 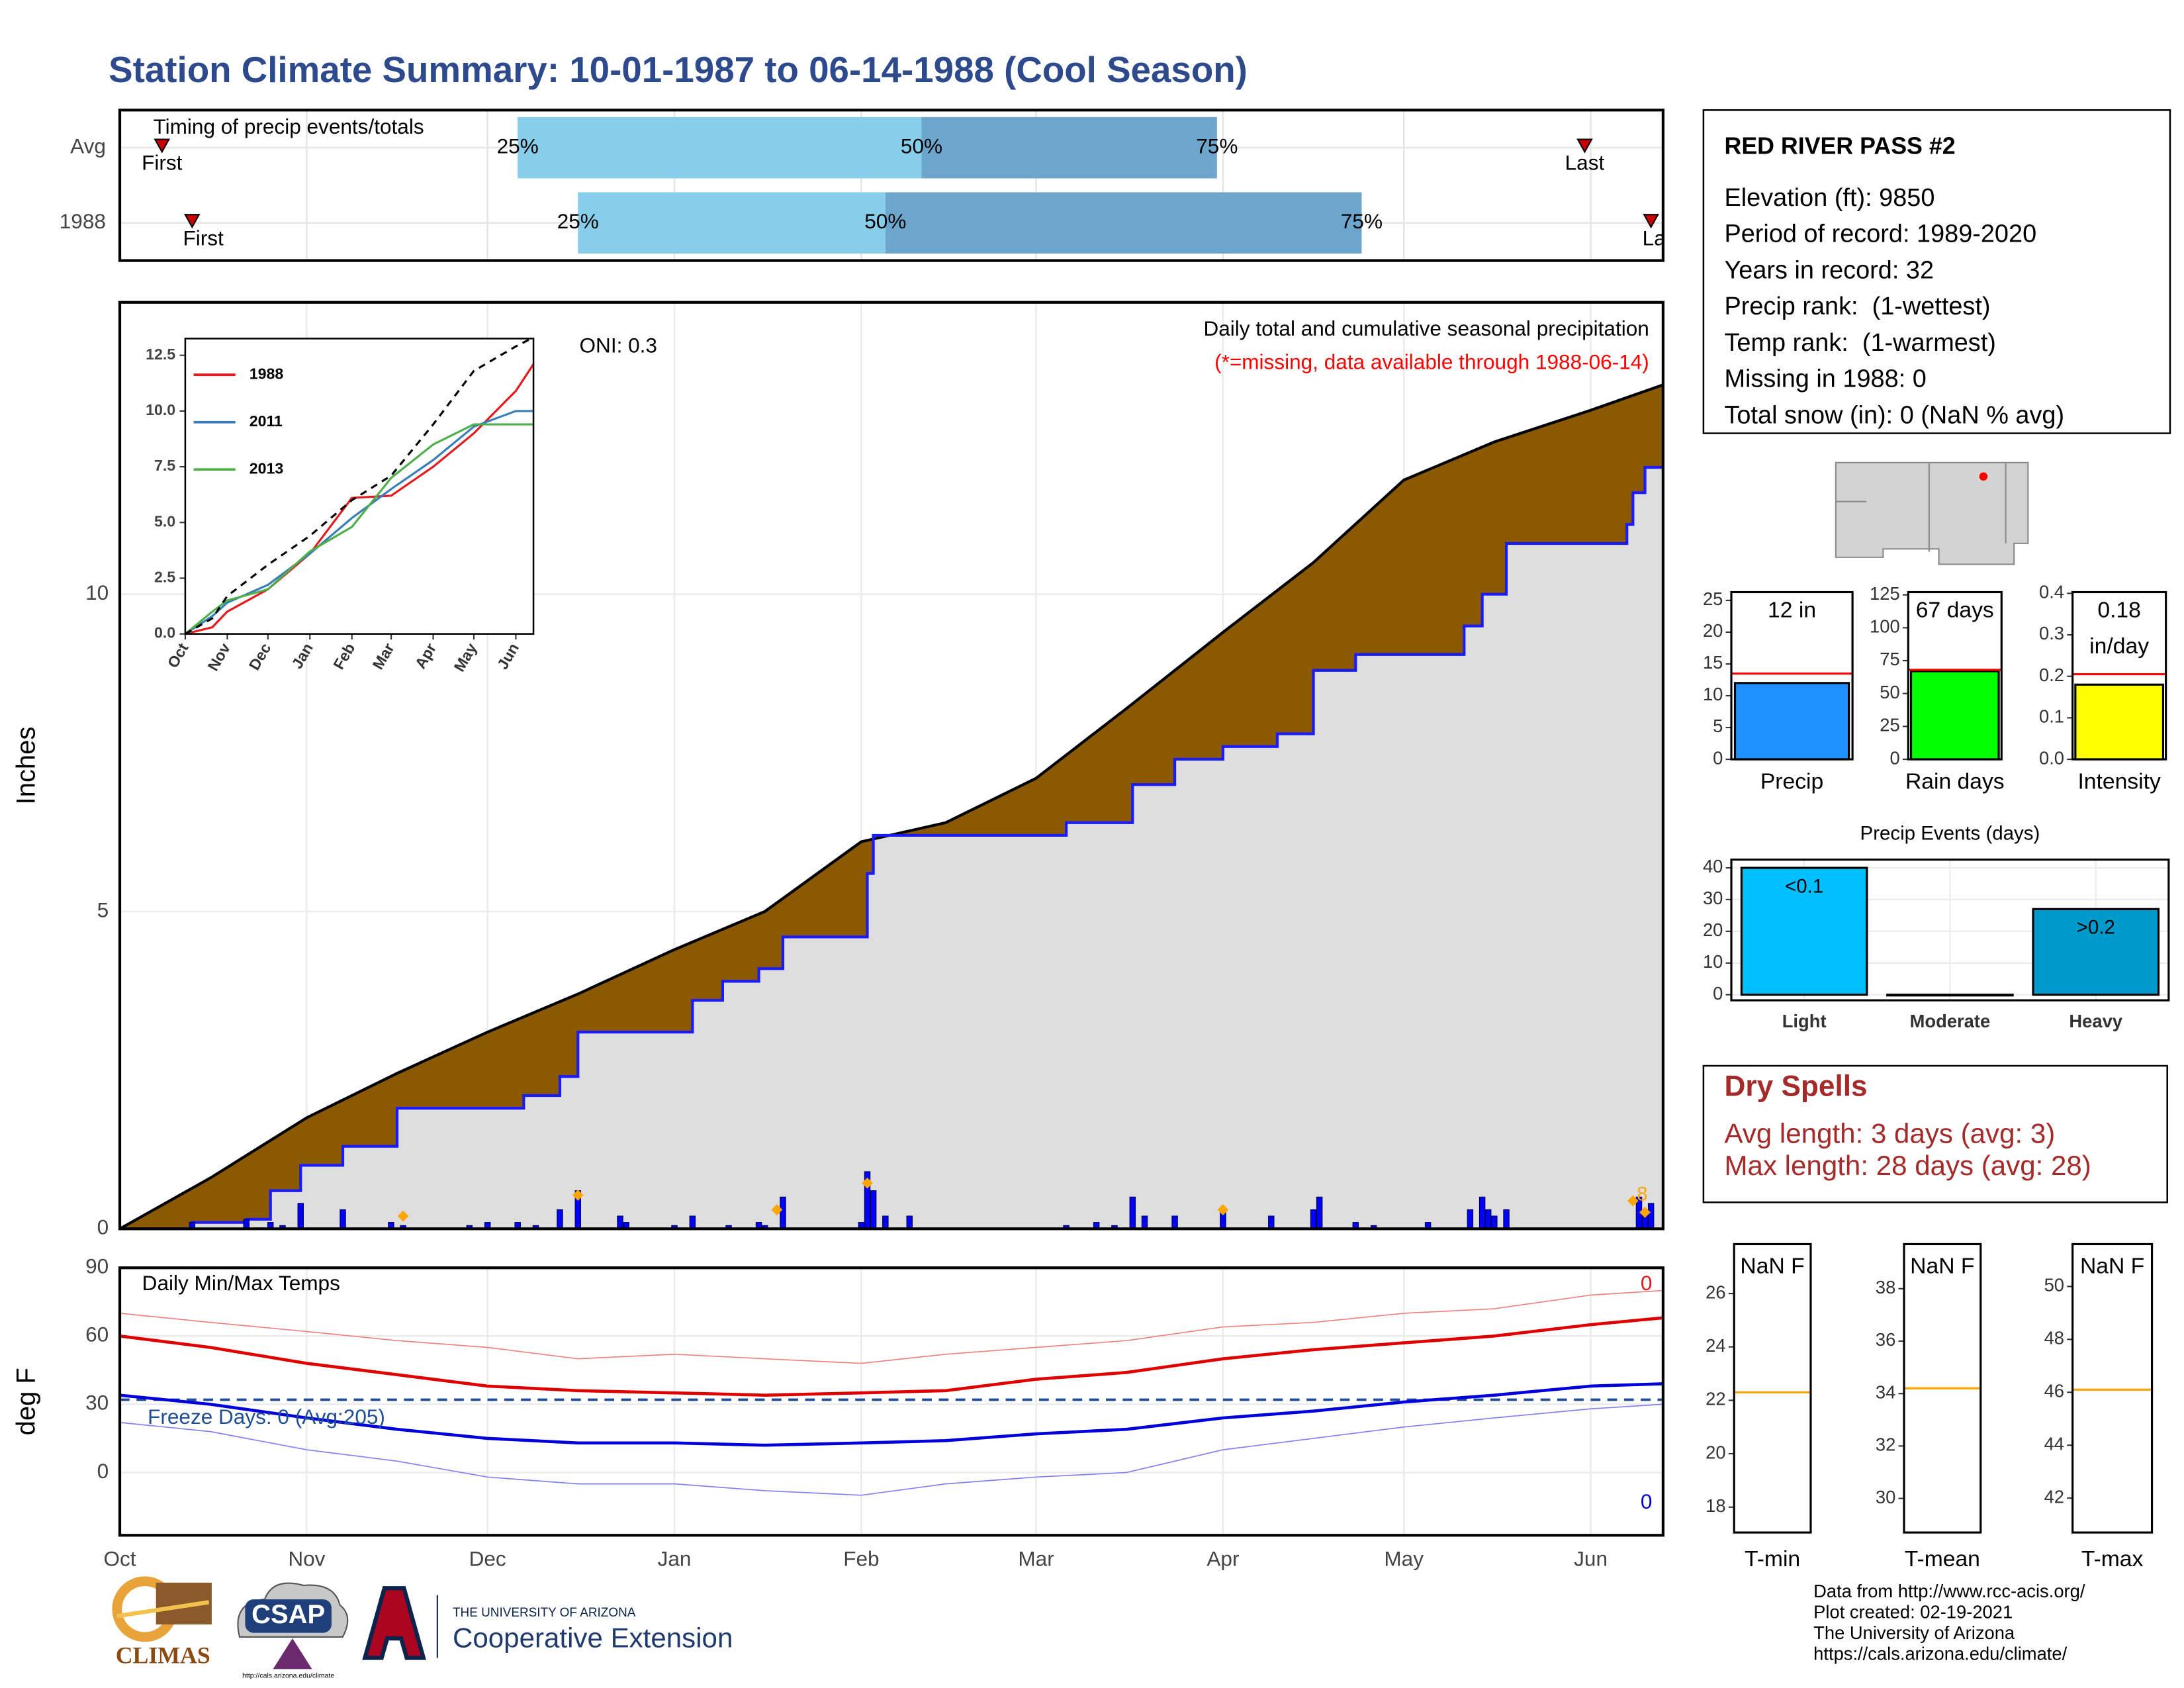 I want to click on climas-logo: CLIMAS, so click(x=162, y=1622).